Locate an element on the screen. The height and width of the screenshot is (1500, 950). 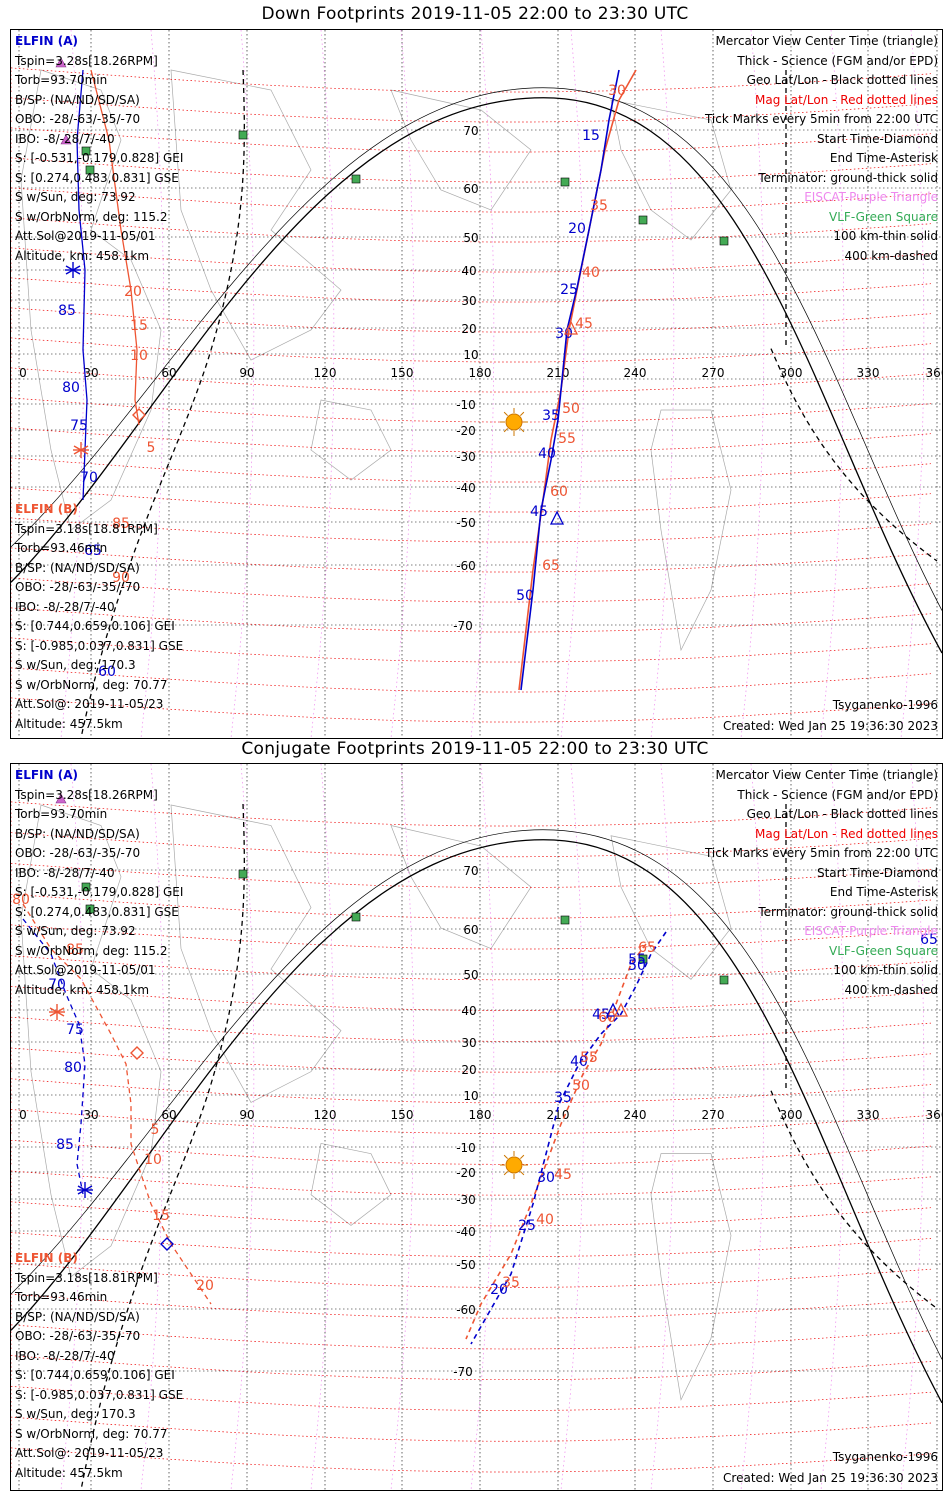
lat-tick-label: -60 is located at coordinates (466, 566).